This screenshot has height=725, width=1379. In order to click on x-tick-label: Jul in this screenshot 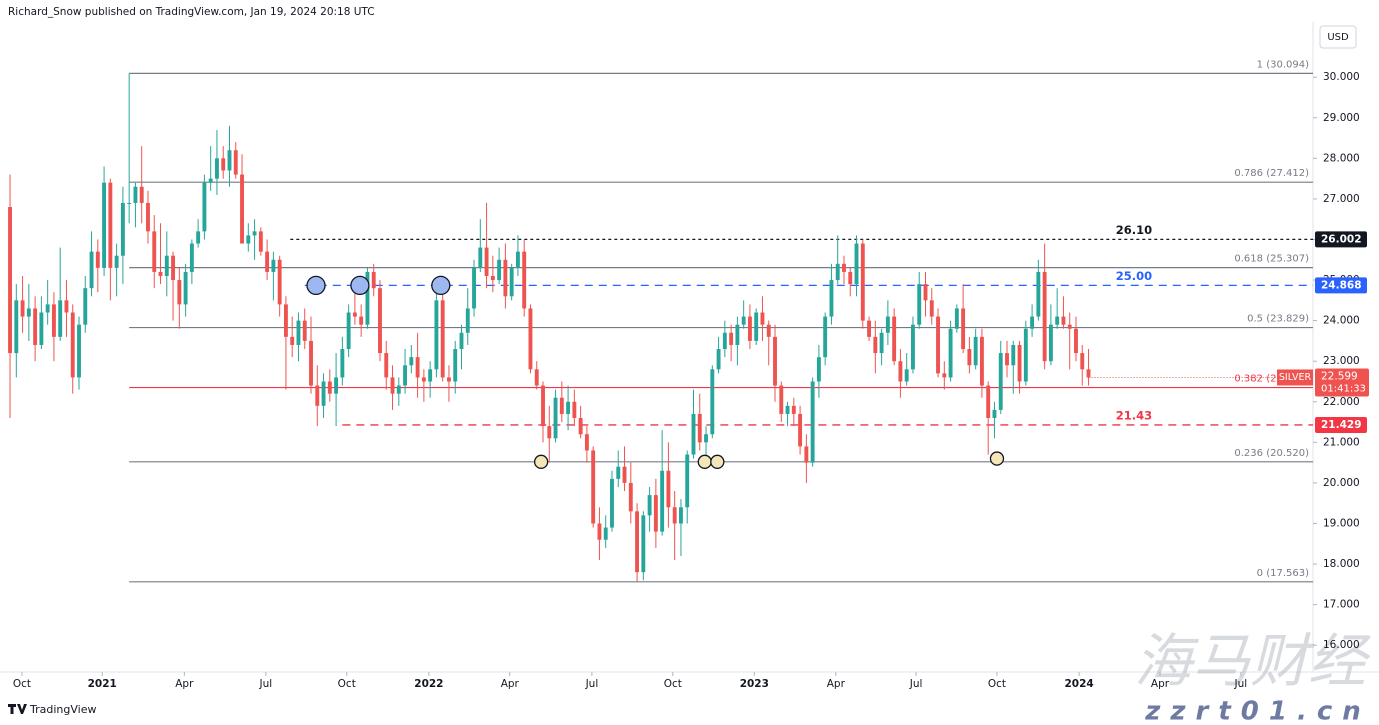, I will do `click(266, 684)`.